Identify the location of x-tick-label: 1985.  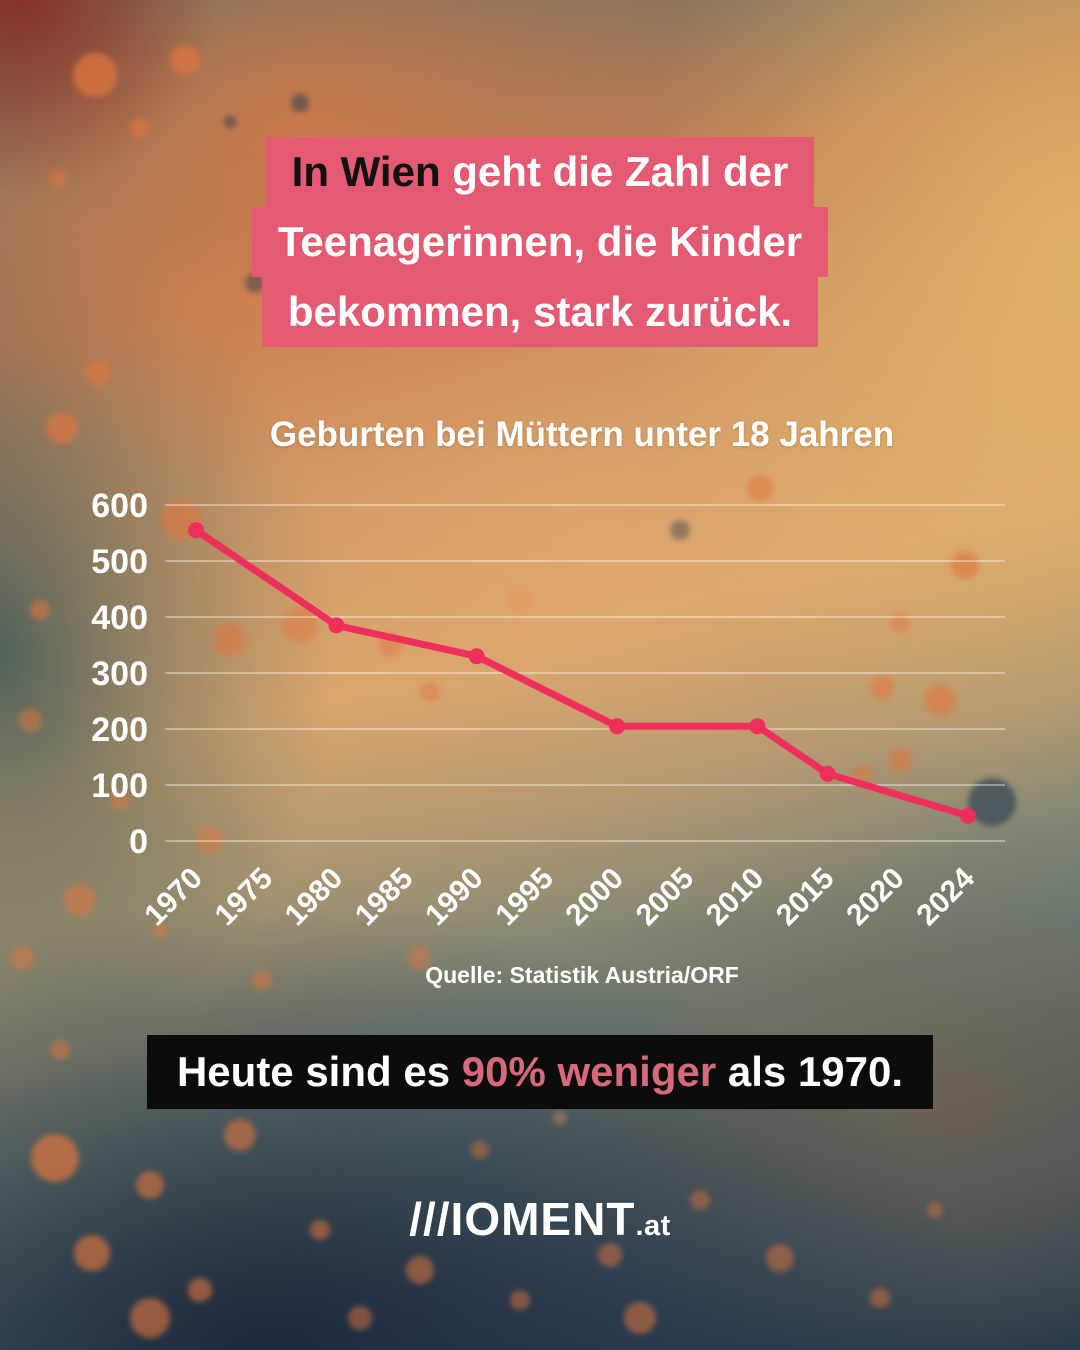
(384, 897).